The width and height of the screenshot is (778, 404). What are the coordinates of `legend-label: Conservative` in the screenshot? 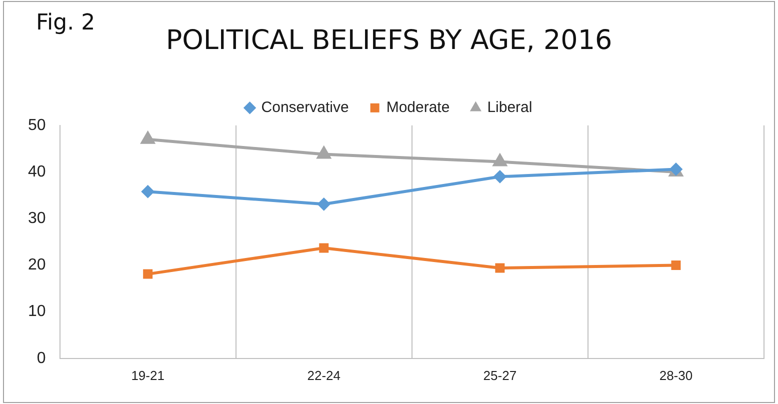 It's located at (305, 107).